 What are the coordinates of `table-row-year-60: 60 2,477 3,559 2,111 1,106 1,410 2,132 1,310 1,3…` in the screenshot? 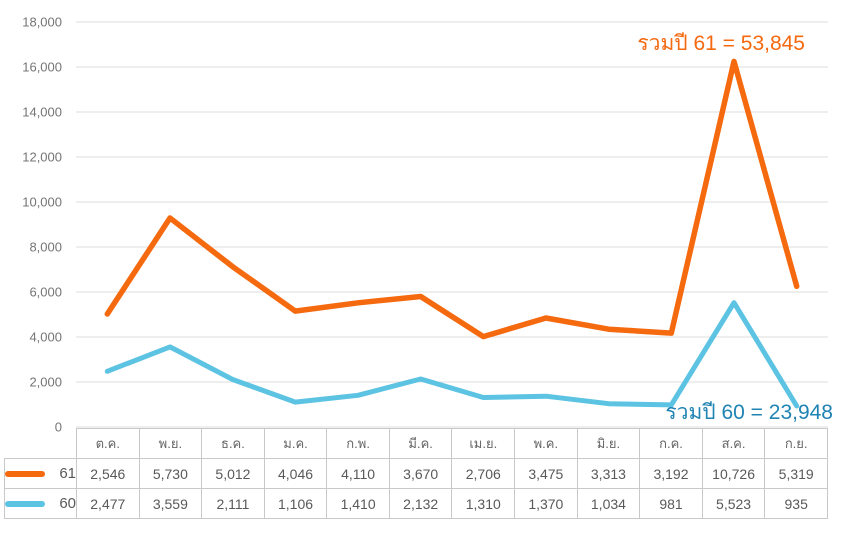 It's located at (416, 503).